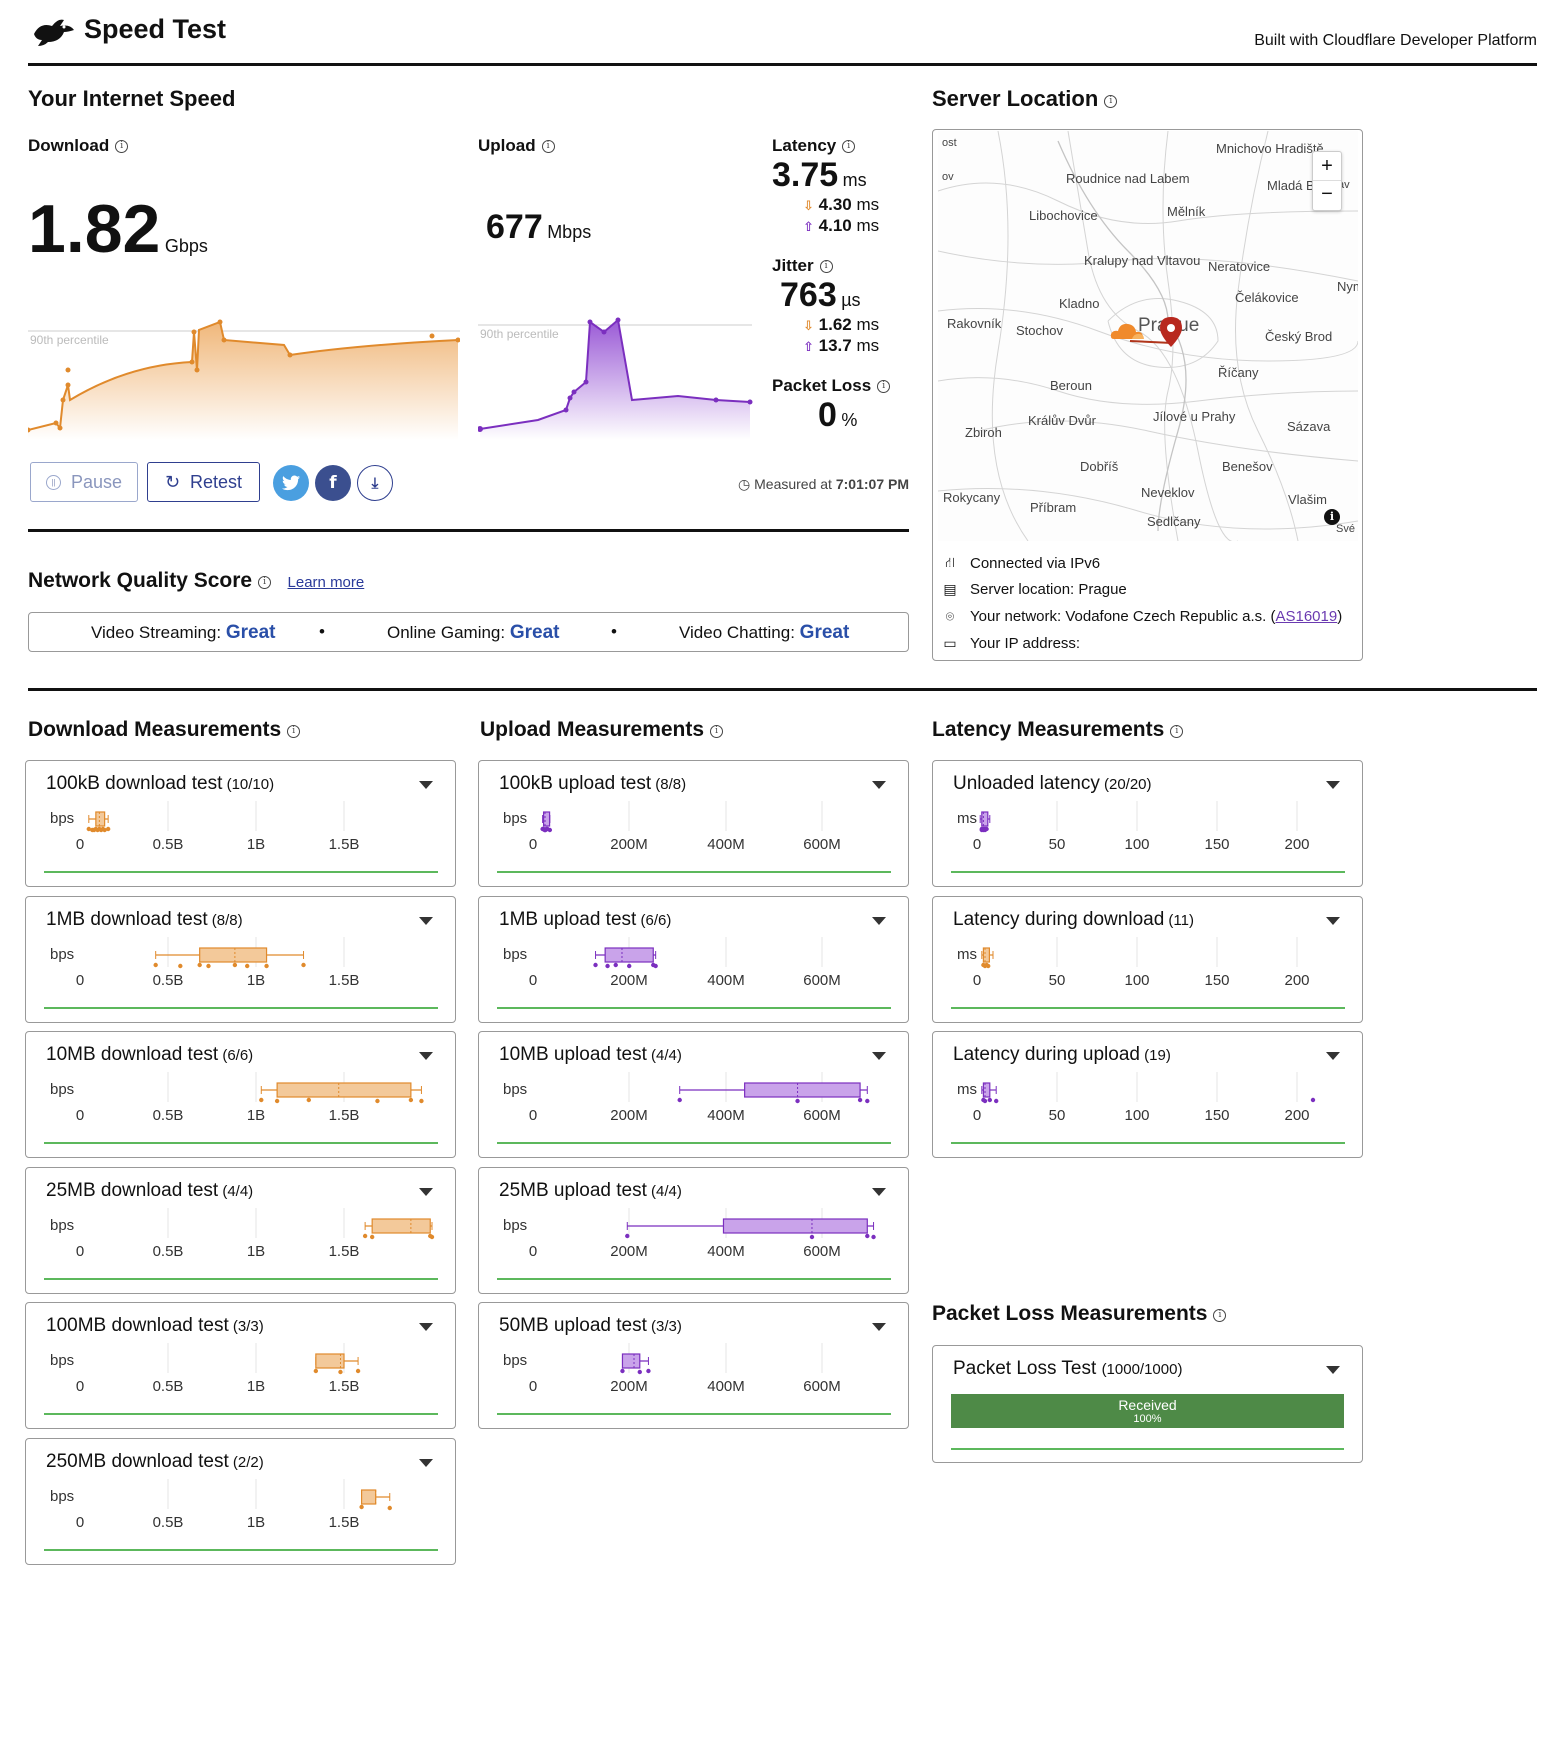 This screenshot has width=1563, height=1758. Describe the element at coordinates (1147, 1094) in the screenshot. I see `latency-test-card: Latency during upload (19) ms 0 50 100 150 200` at that location.